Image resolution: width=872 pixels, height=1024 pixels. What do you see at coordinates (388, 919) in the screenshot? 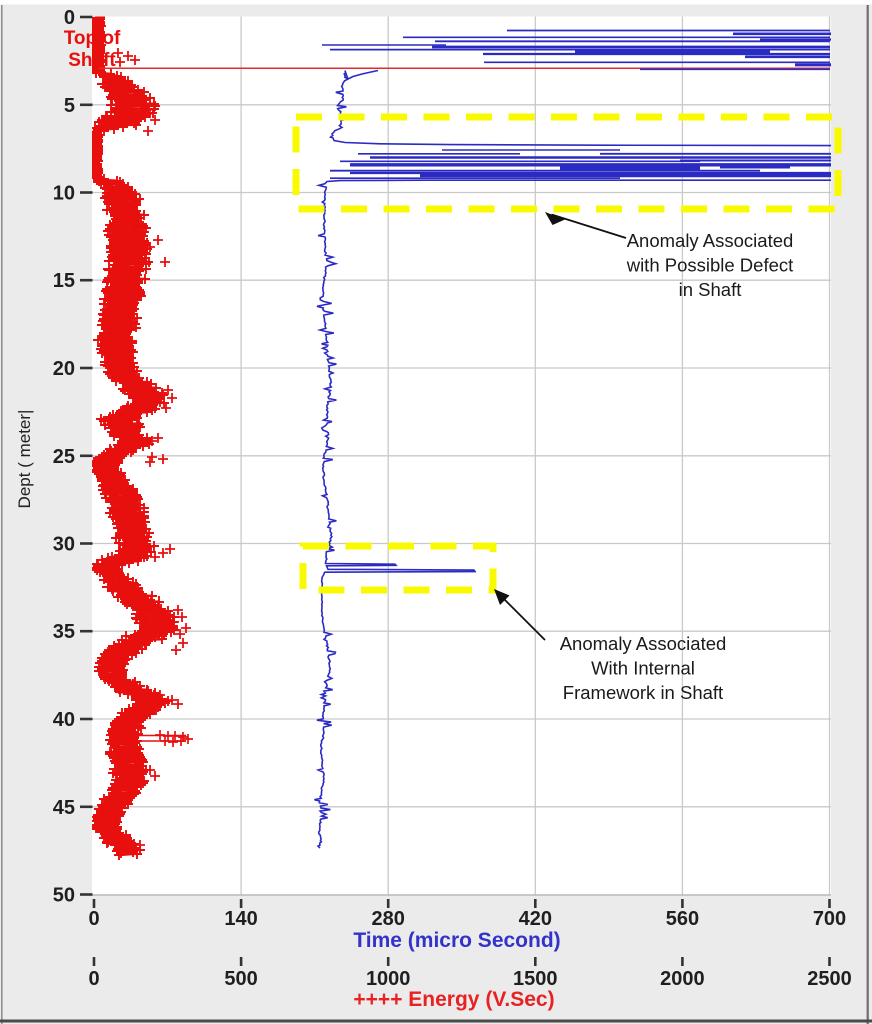
I see `svg-text: 280` at bounding box center [388, 919].